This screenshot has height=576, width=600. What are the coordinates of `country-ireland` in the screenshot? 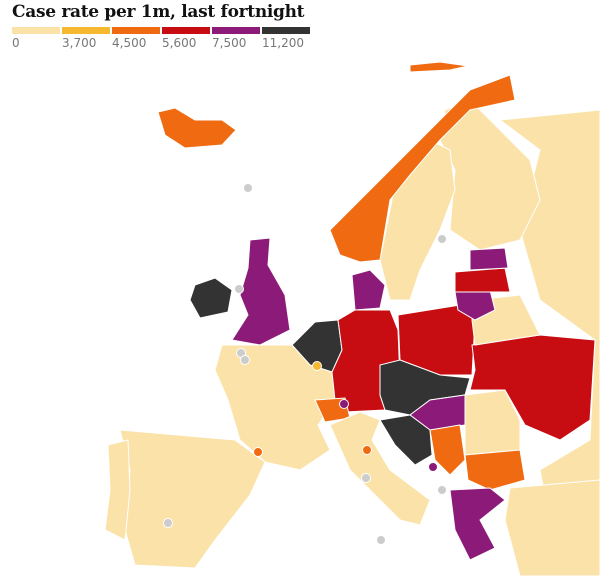 It's located at (211, 298).